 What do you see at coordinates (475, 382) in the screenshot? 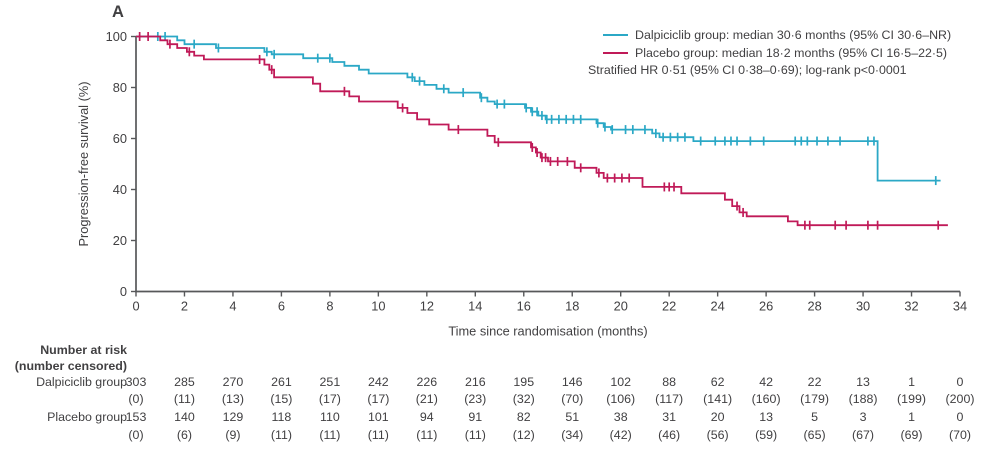
I see `risk-count-dalpiciclib-group: 216` at bounding box center [475, 382].